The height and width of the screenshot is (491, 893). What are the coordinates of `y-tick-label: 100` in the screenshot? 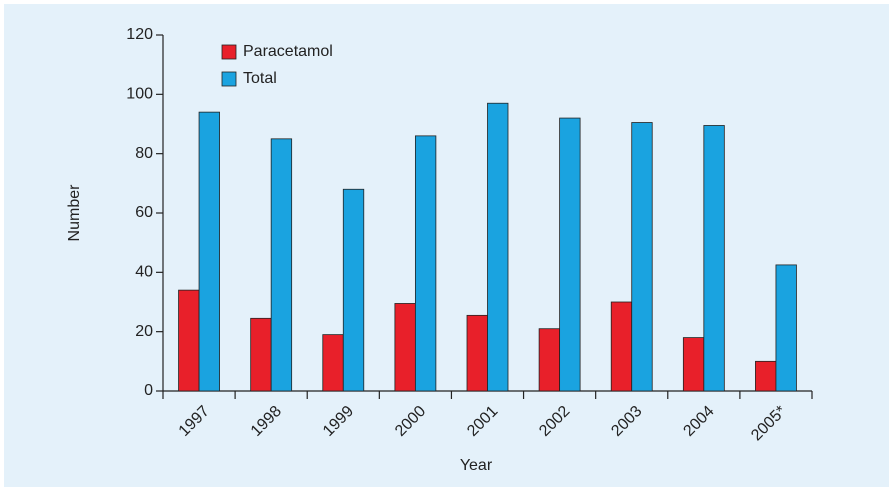 It's located at (139, 94).